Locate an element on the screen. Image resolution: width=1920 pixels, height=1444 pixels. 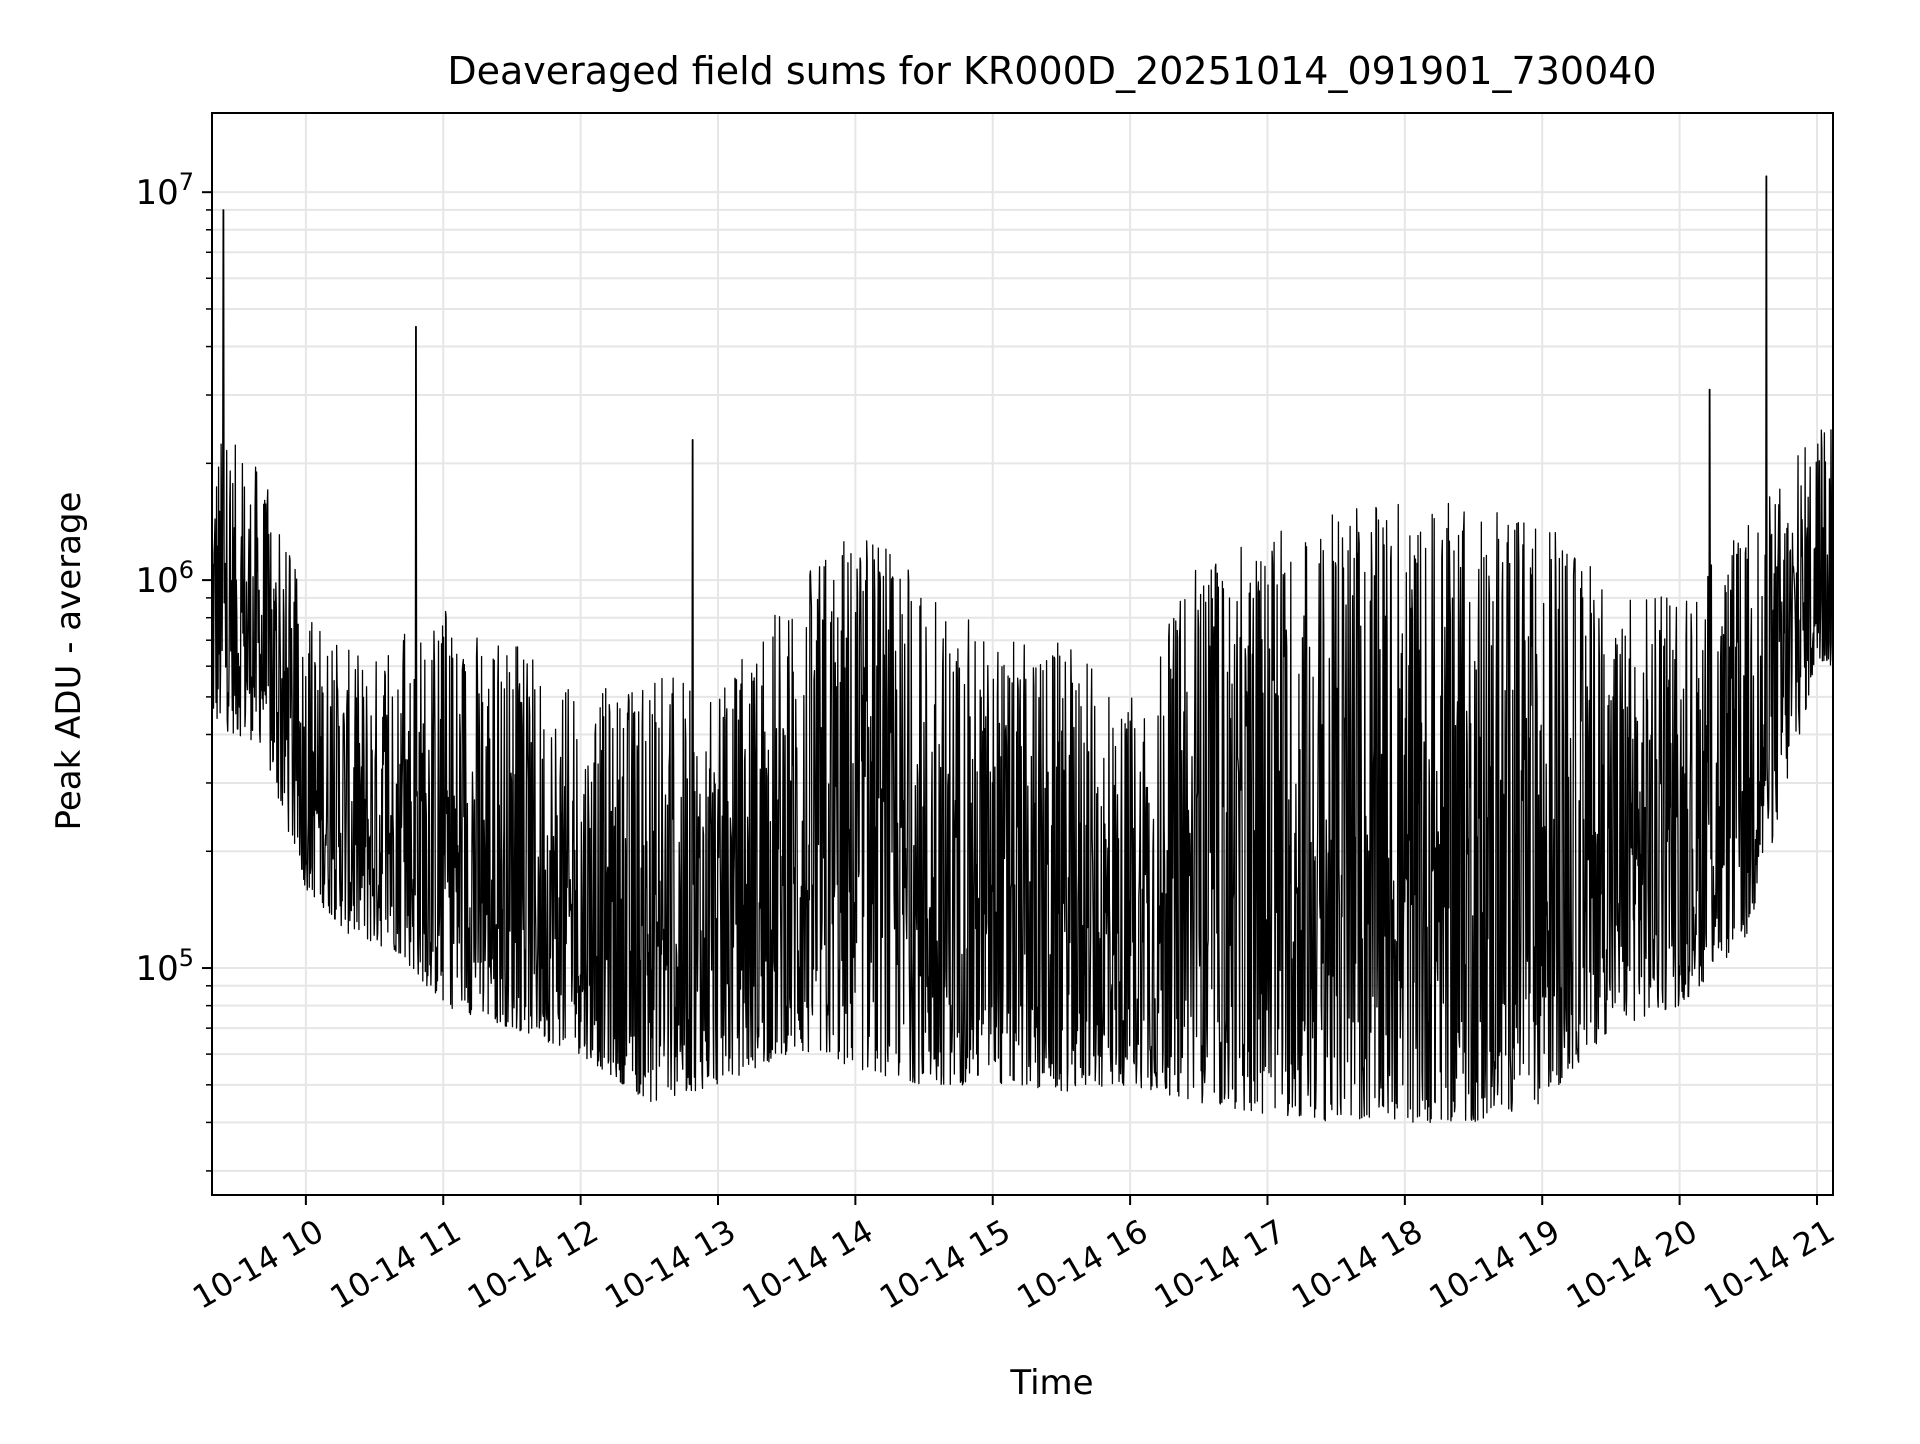
x-axis-label: Time is located at coordinates (1051, 1383).